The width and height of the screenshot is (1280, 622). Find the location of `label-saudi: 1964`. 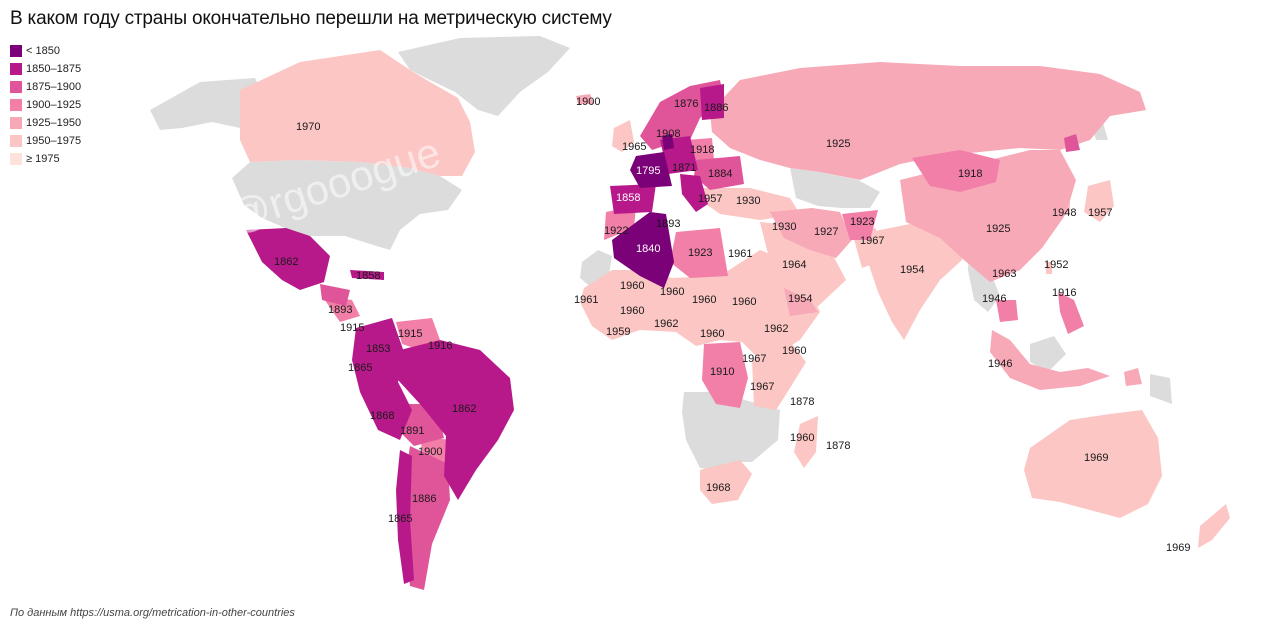

label-saudi: 1964 is located at coordinates (794, 265).